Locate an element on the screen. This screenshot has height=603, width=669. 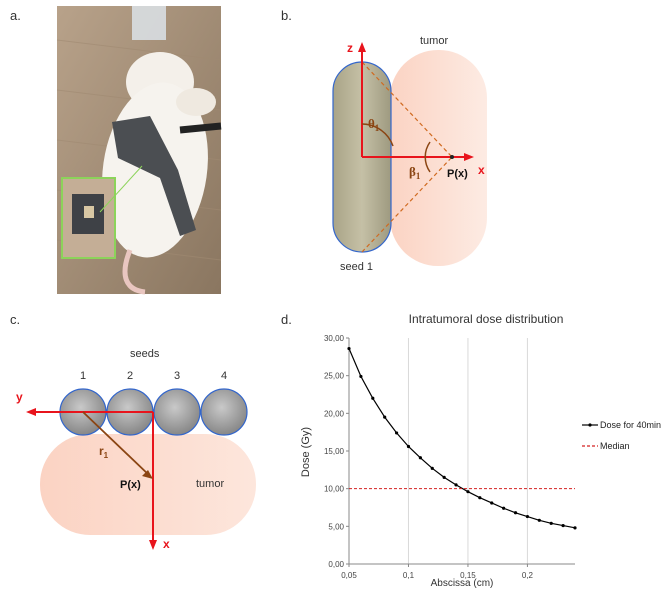
r1-vector is located at coordinates (116, 444).